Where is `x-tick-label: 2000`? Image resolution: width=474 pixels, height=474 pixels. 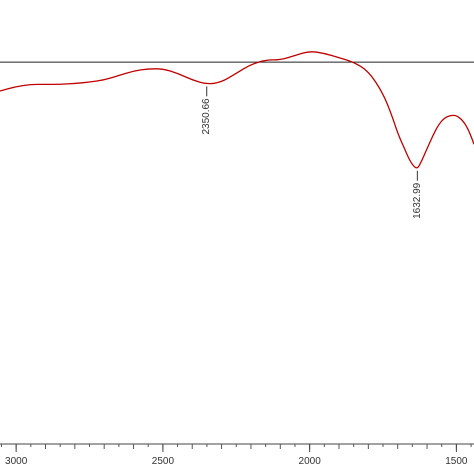
x-tick-label: 2000 is located at coordinates (310, 461).